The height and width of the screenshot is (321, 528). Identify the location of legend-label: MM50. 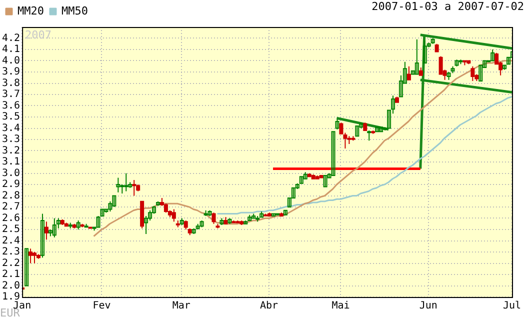
(74, 11).